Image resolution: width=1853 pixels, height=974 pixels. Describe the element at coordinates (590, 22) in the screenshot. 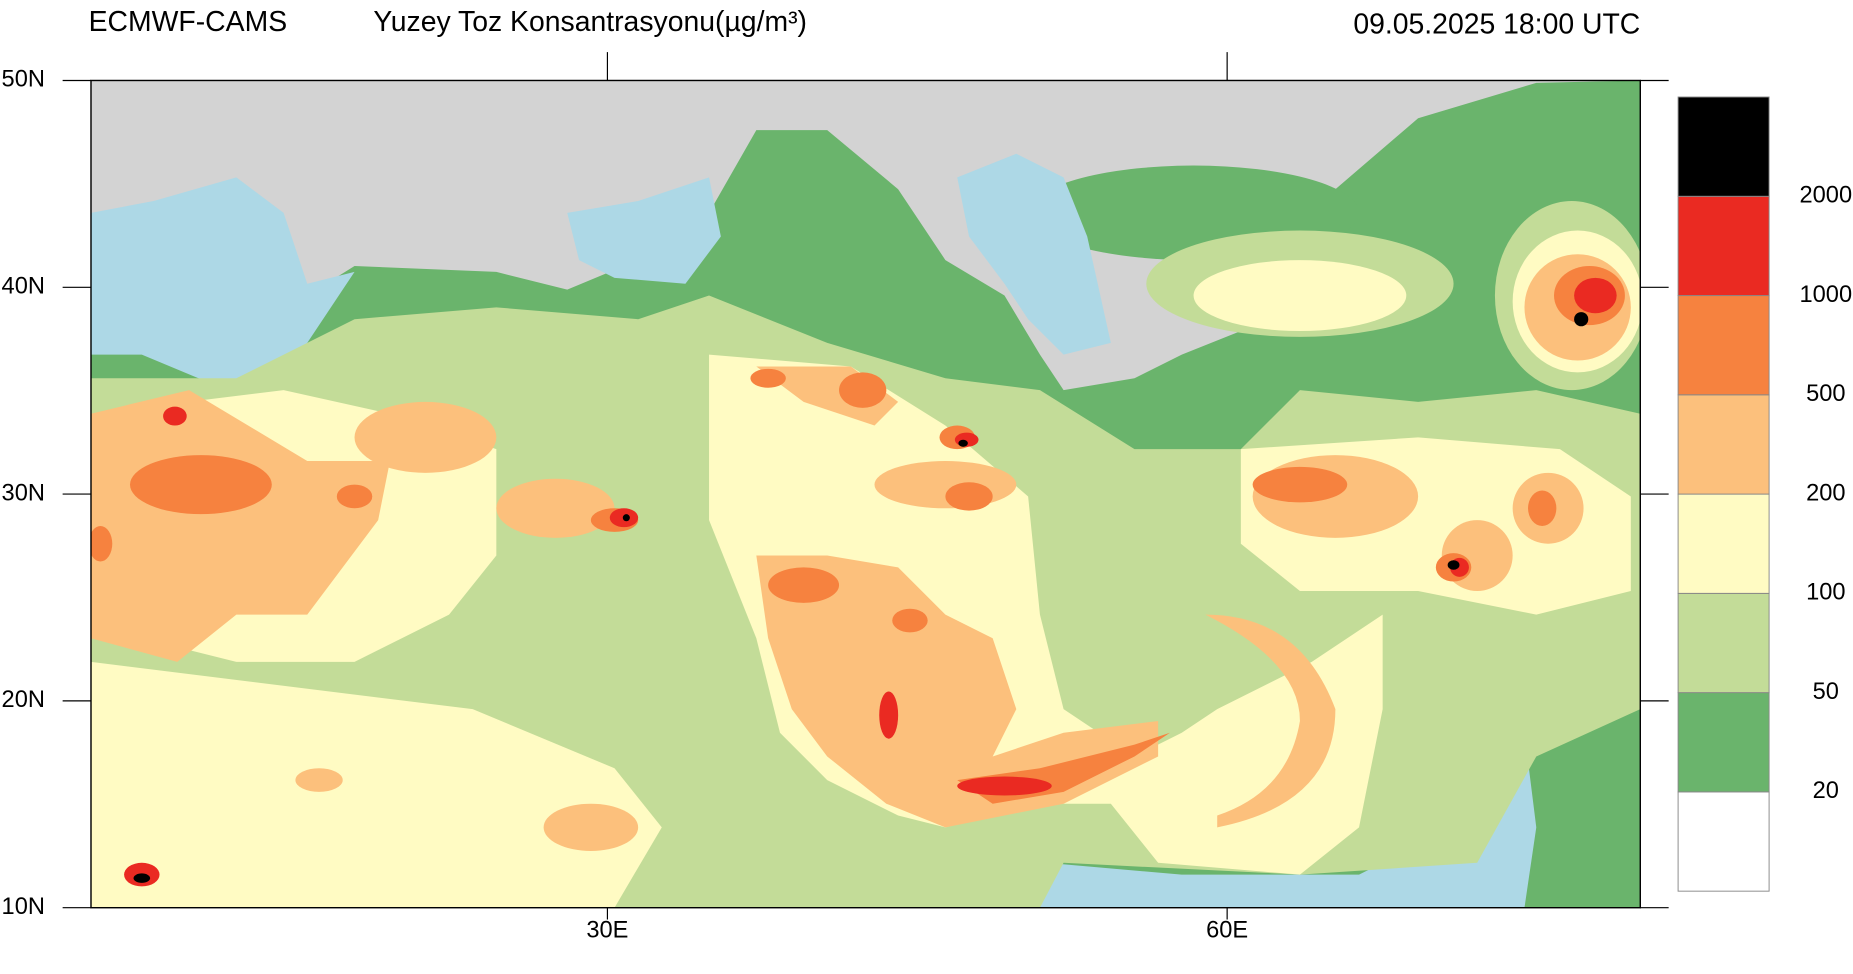

I see `map-title: Yuzey Toz Konsantrasyonu(µg/m³)` at that location.